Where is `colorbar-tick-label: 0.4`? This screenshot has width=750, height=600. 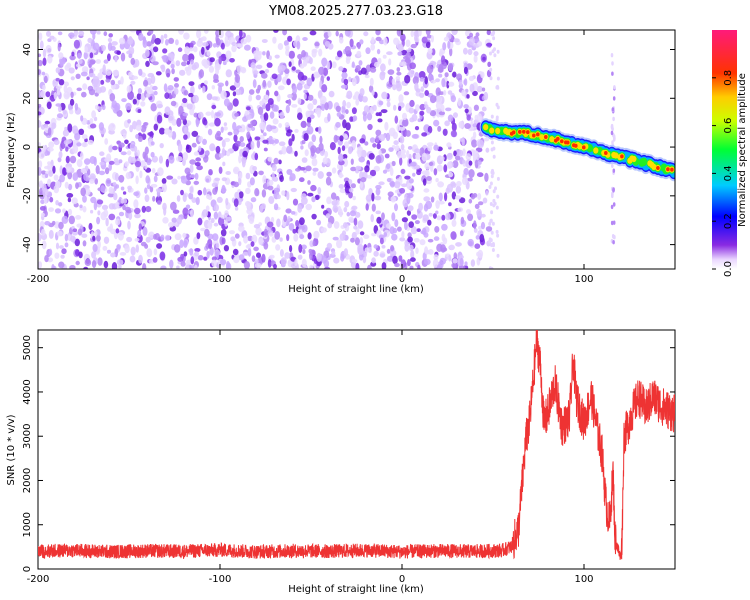 colorbar-tick-label: 0.4 is located at coordinates (728, 173).